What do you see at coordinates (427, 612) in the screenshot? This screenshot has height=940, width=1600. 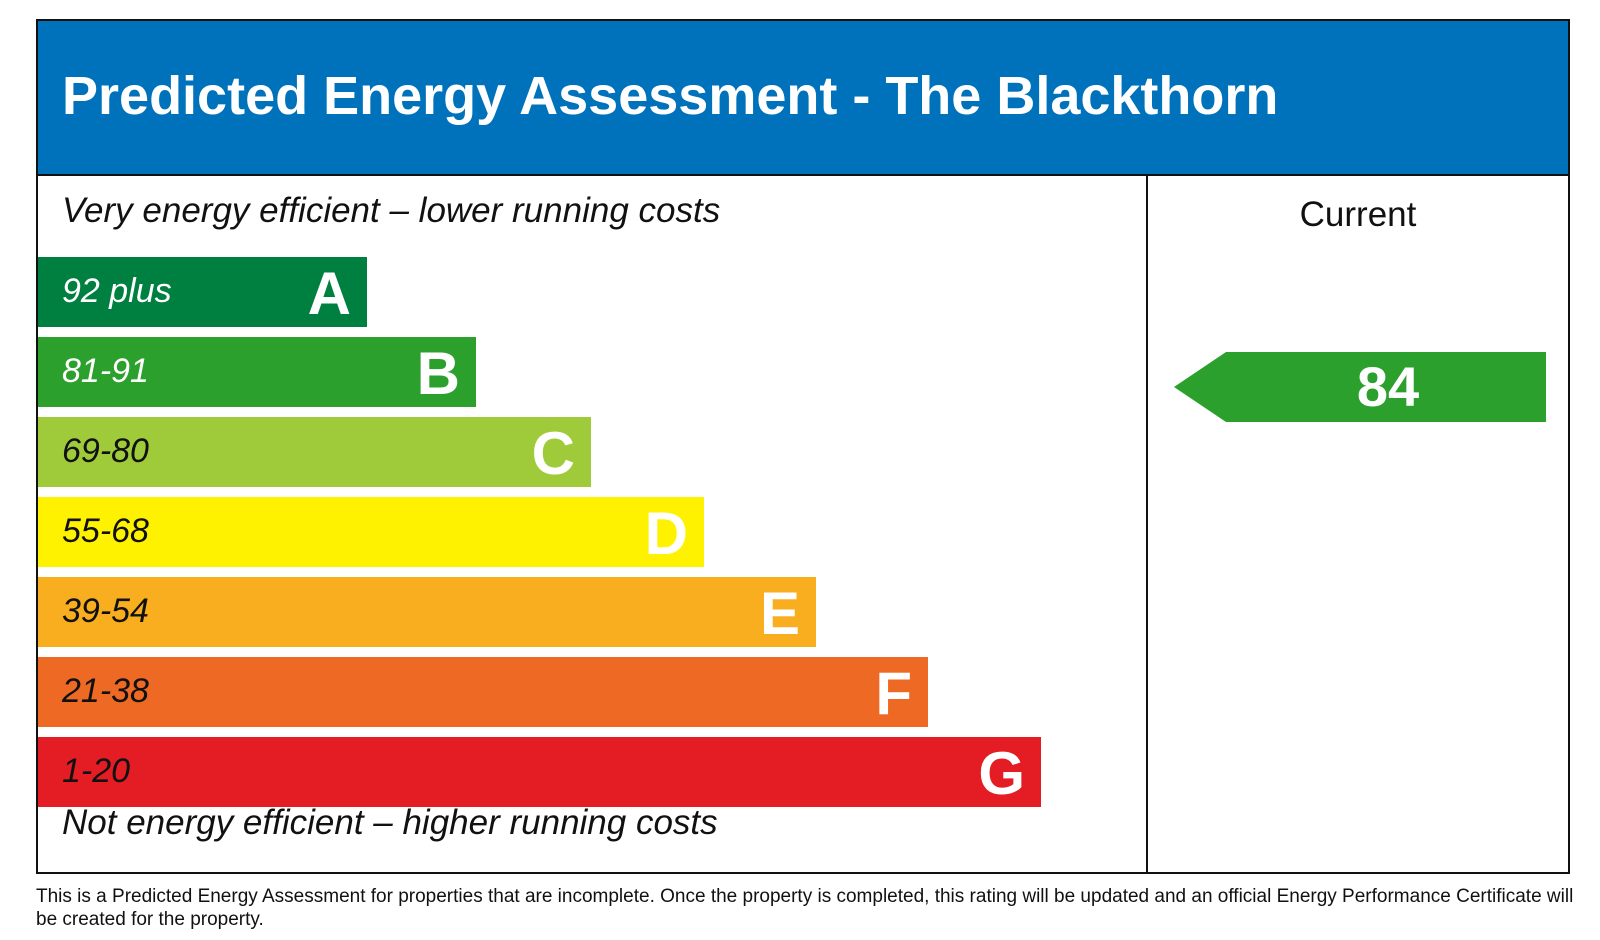 I see `rating-bar-e: 39-54 E` at bounding box center [427, 612].